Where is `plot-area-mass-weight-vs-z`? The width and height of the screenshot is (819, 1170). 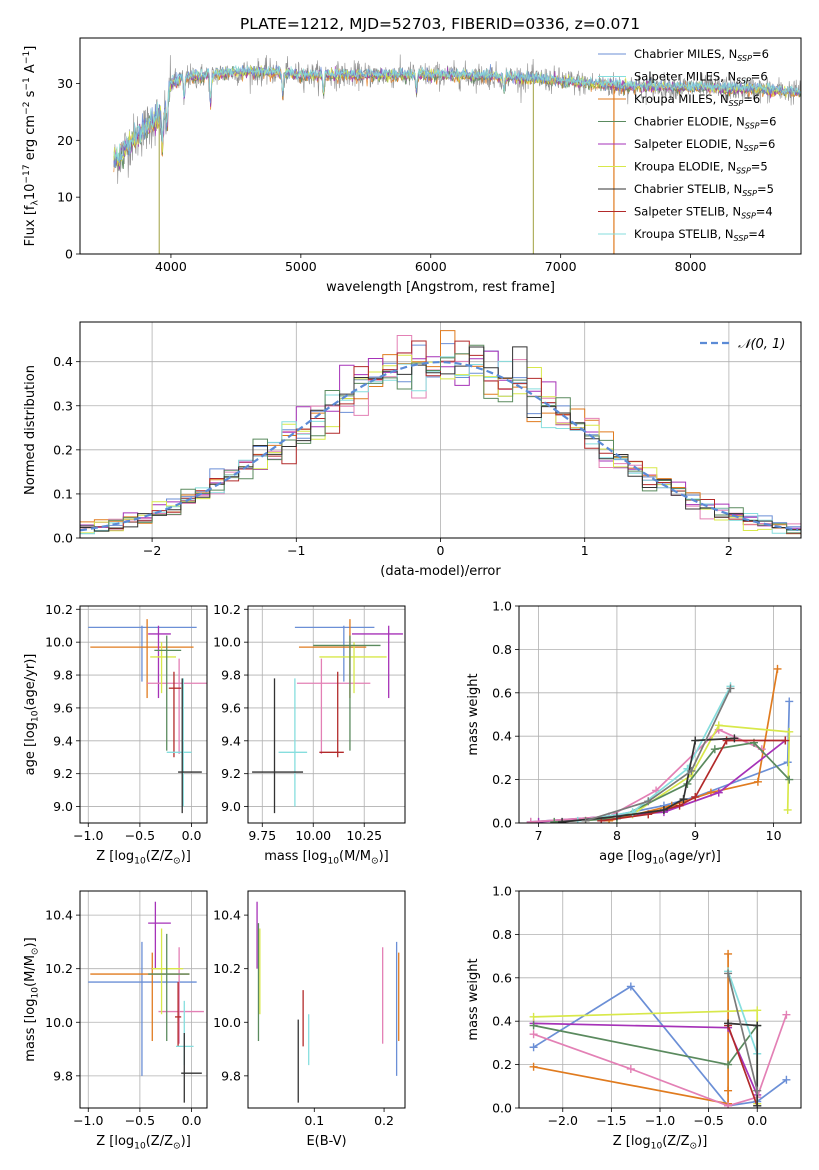
plot-area-mass-weight-vs-z is located at coordinates (660, 1028).